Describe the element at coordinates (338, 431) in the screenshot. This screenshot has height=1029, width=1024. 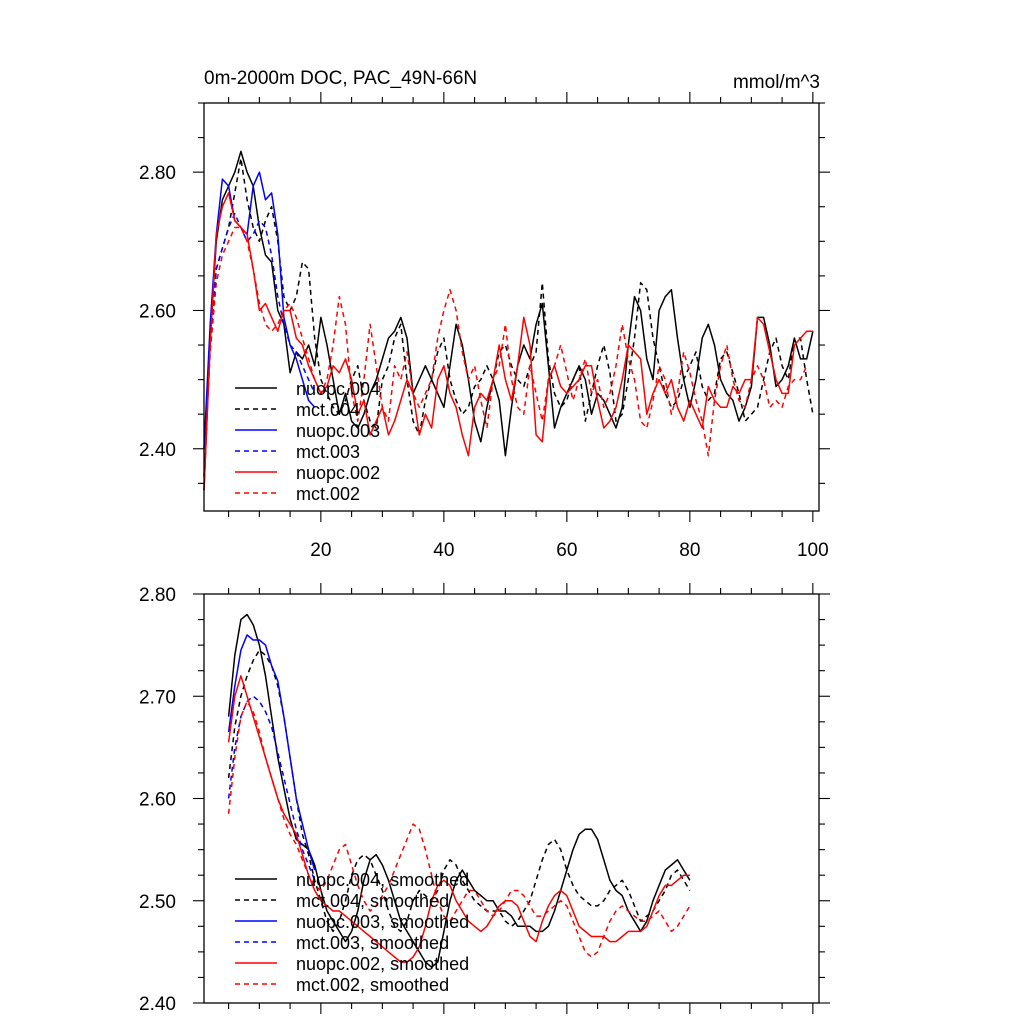
I see `legend-label: nuopc.003` at that location.